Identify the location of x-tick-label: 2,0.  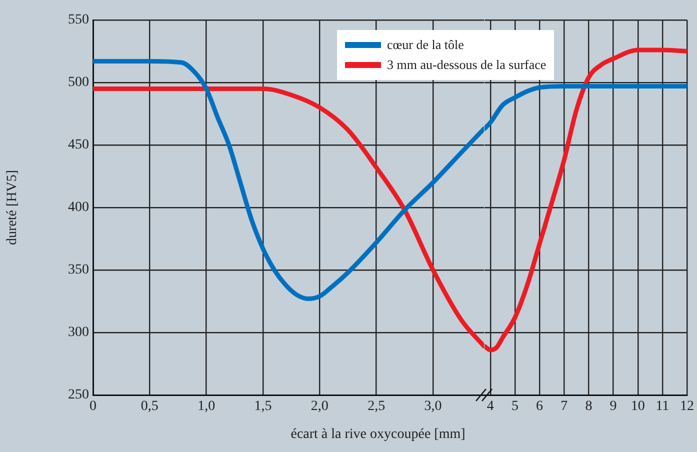
(319, 406).